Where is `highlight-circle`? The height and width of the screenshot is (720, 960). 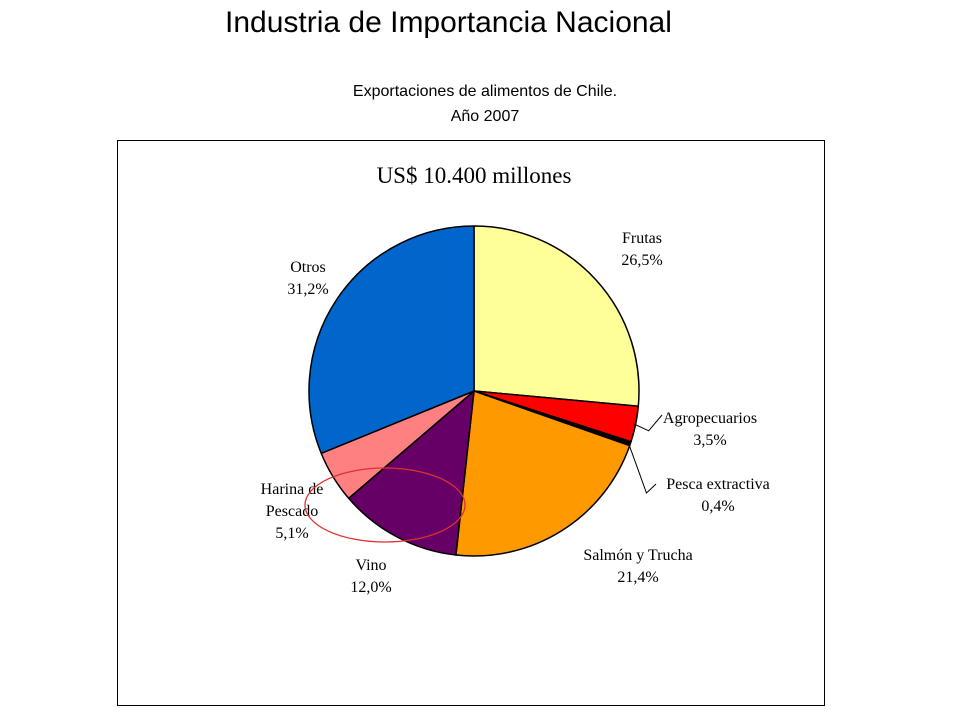 highlight-circle is located at coordinates (385, 505).